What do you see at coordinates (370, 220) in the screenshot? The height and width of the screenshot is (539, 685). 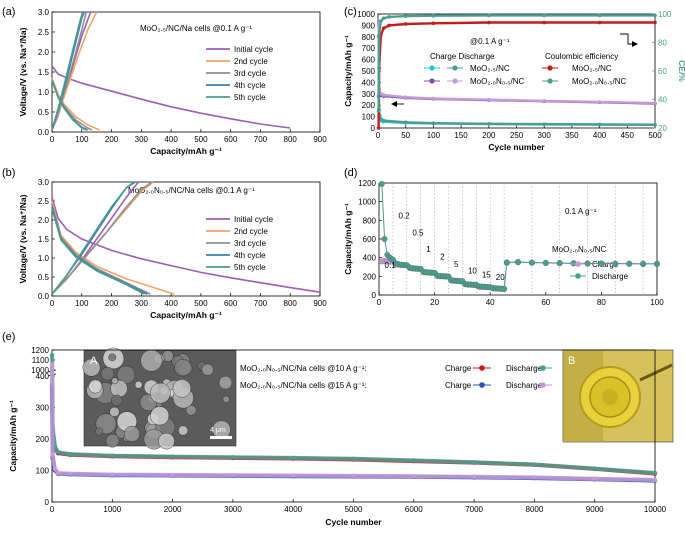 I see `panel-d-ytick-label: 800` at bounding box center [370, 220].